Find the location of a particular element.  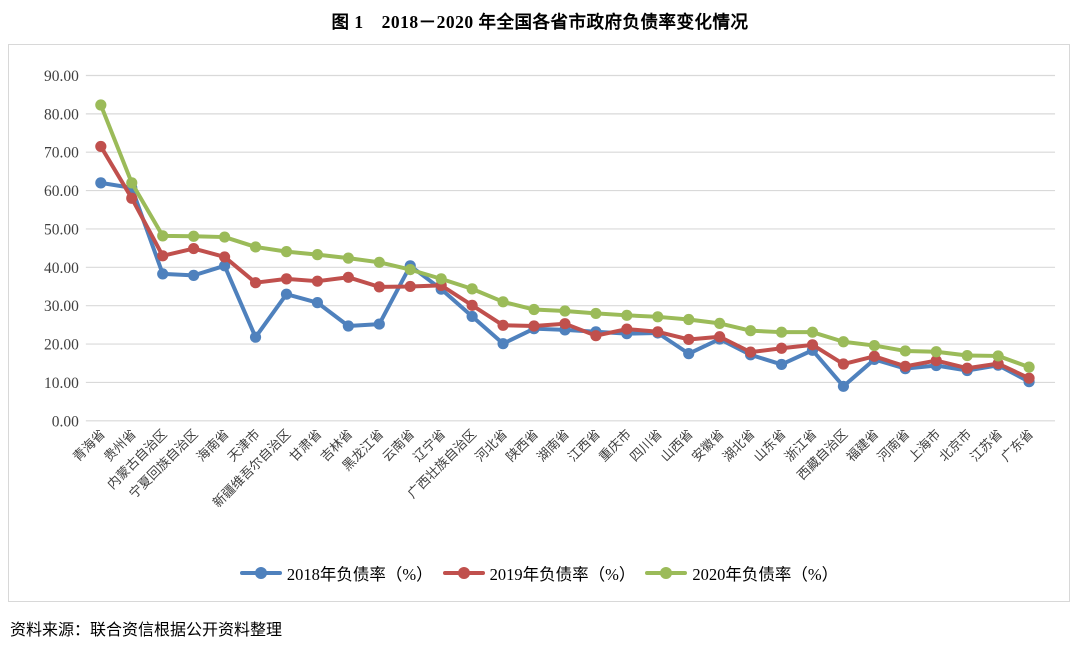

chart-legend: 2018年负债率（%） 2019年负债率（%） 2020年负债率（%） is located at coordinates (539, 573).